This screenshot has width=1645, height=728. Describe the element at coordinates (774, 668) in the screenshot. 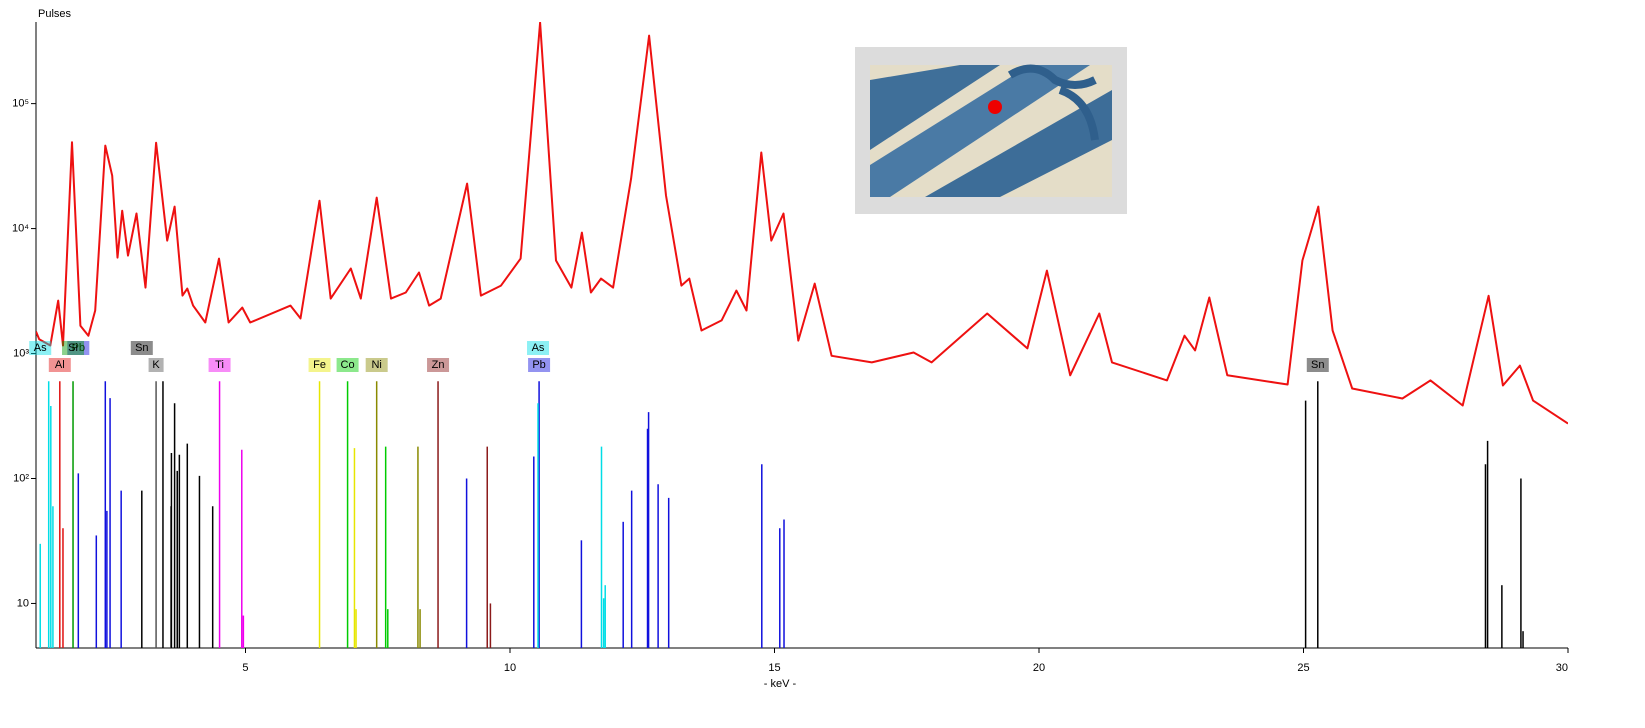

I see `x-tick-label: 15` at that location.